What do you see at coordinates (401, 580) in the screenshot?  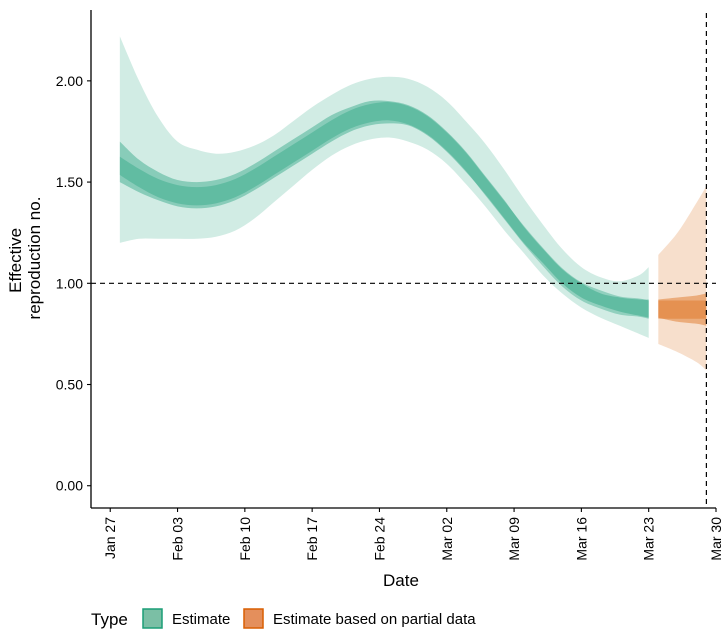 I see `x-axis-title: Date` at bounding box center [401, 580].